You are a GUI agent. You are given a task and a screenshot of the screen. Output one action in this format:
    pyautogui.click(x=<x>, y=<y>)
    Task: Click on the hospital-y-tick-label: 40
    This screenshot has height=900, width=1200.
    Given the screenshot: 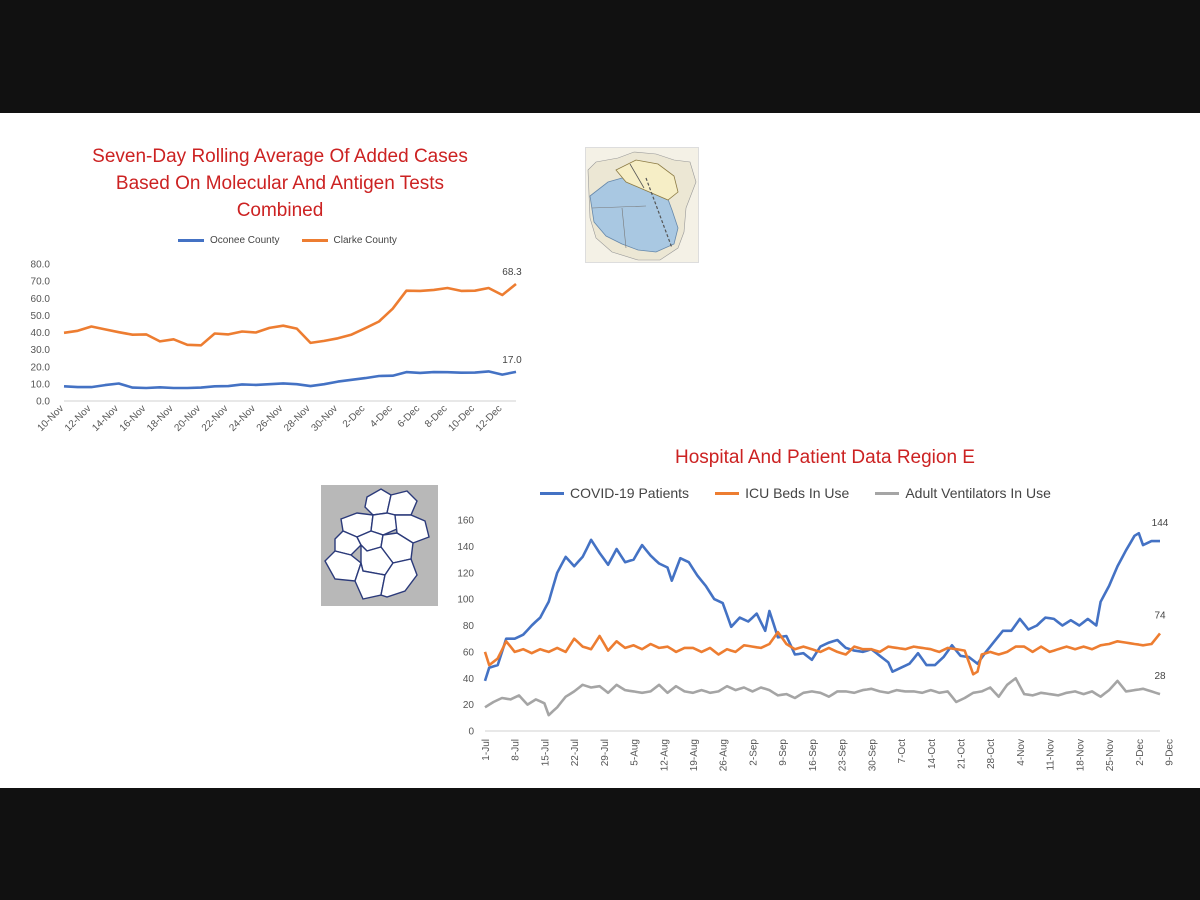 What is the action you would take?
    pyautogui.click(x=469, y=679)
    